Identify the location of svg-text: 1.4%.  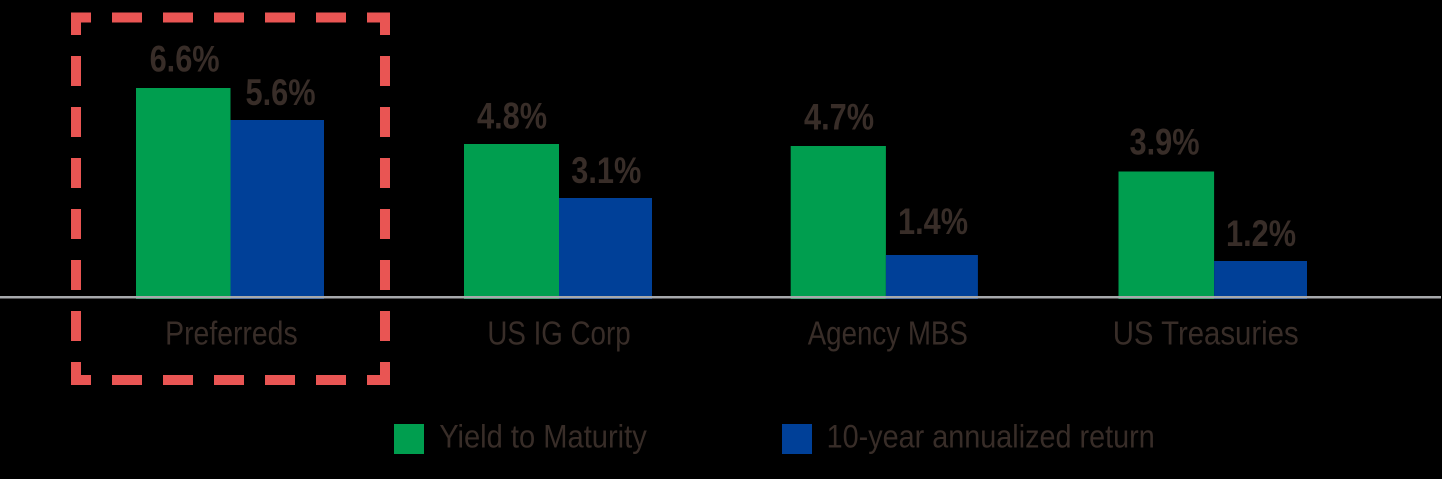
(933, 222).